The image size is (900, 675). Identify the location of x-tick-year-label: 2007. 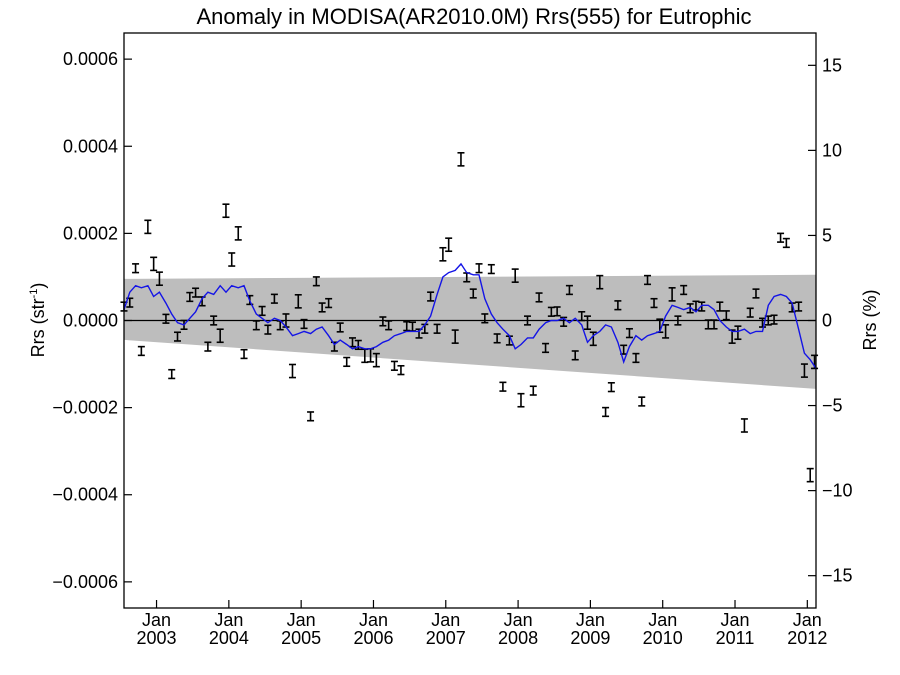
(446, 638).